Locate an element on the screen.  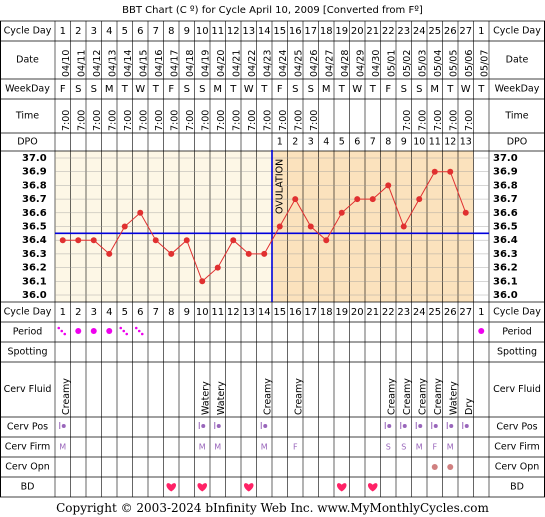
cycle-day-number-bottom: 9 is located at coordinates (187, 312).